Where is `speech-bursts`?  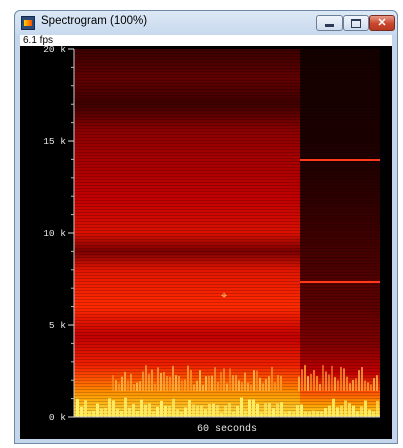 speech-bursts is located at coordinates (227, 391).